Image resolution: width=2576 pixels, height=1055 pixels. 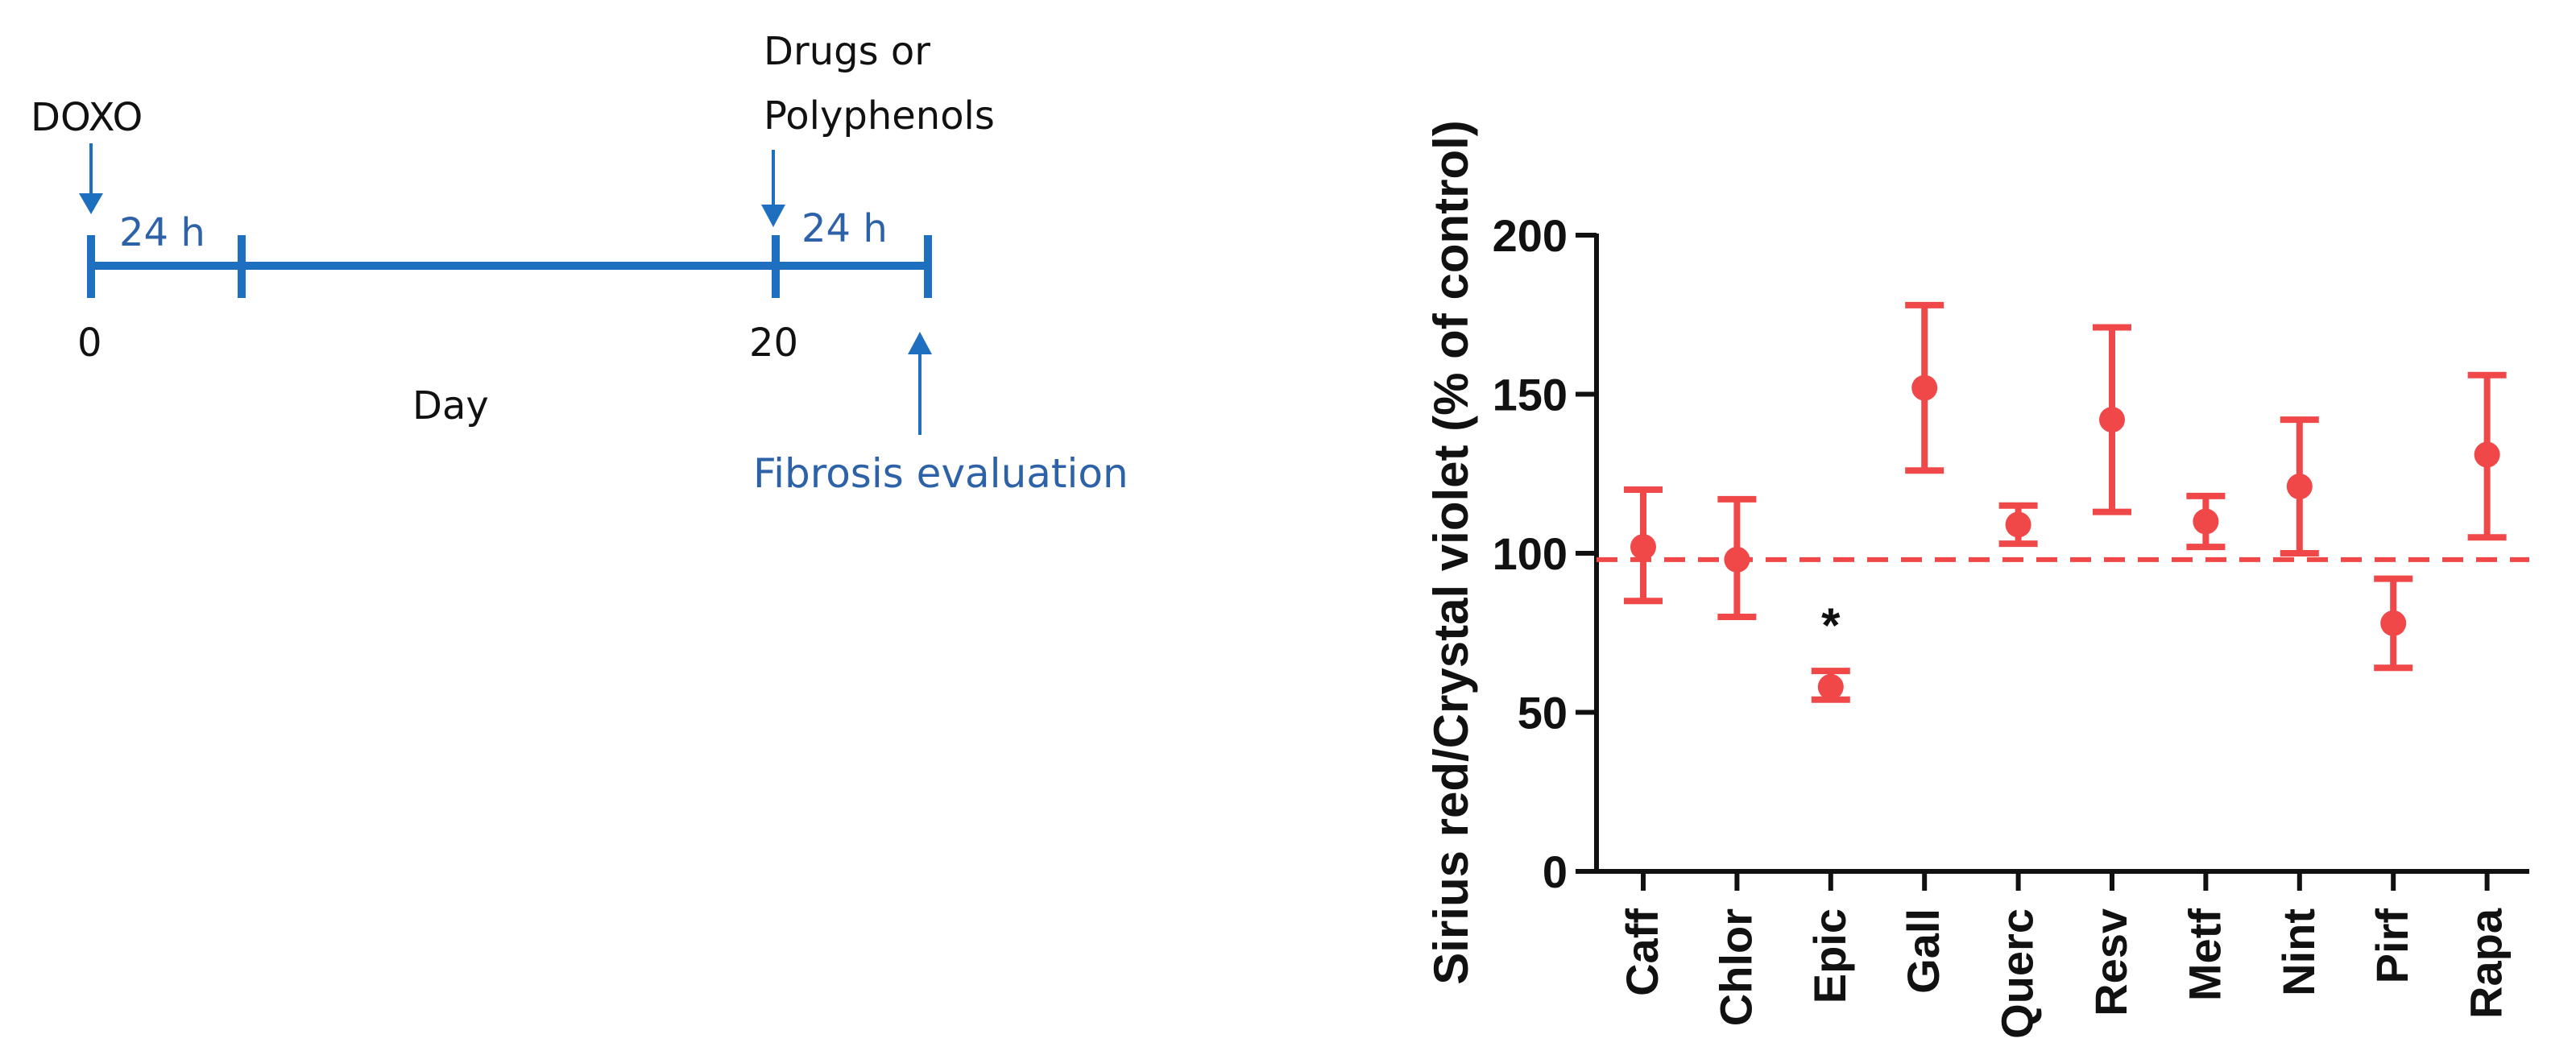 What do you see at coordinates (773, 343) in the screenshot?
I see `tick-label-20: 20` at bounding box center [773, 343].